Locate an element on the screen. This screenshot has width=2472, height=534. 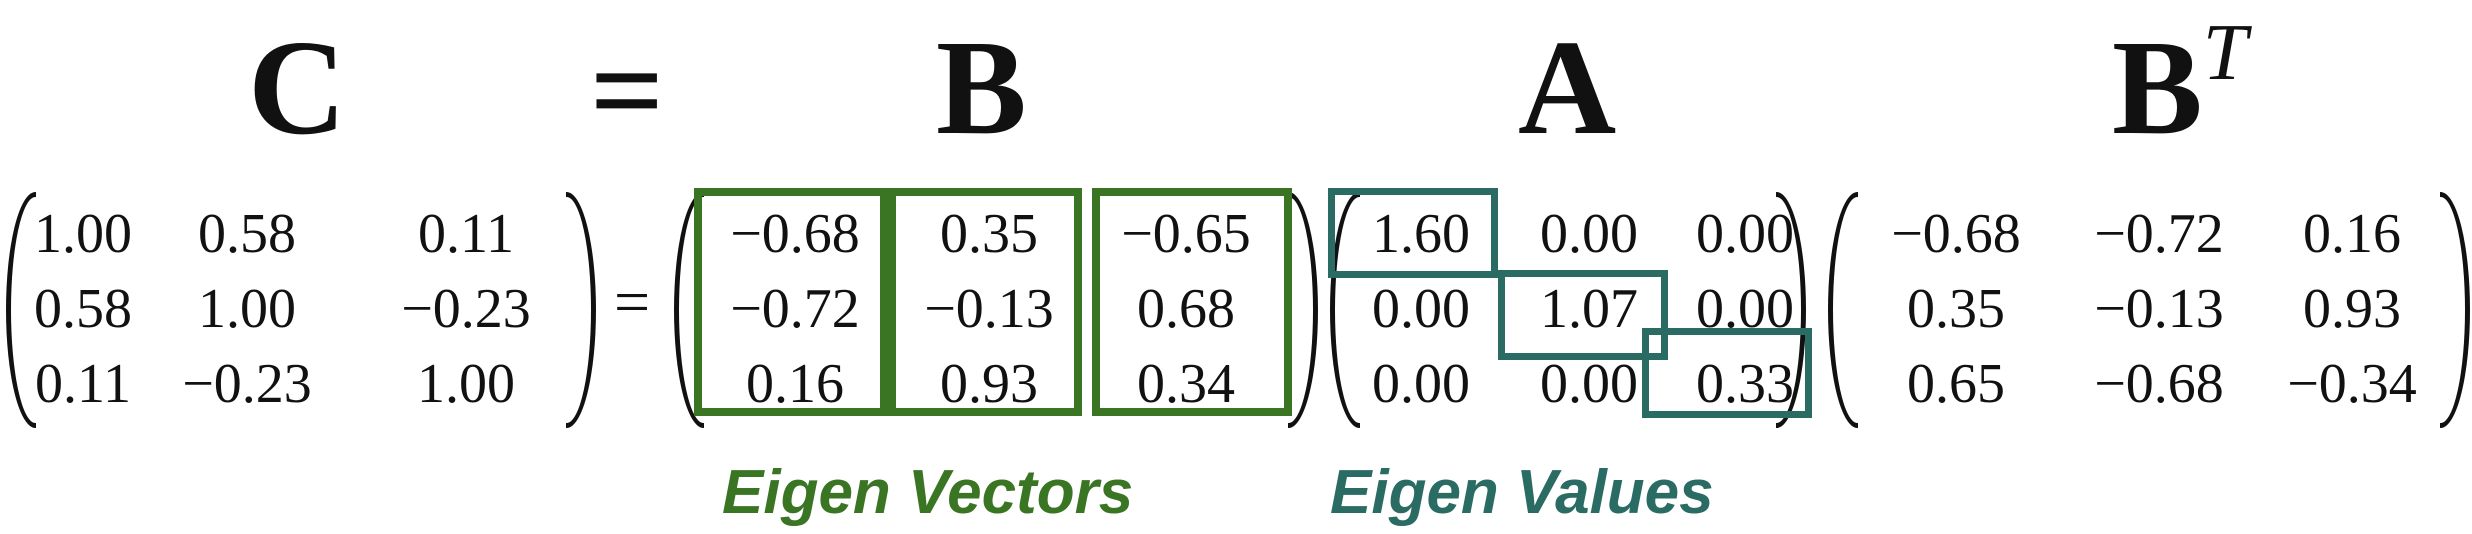
equals-sign: = is located at coordinates (632, 301).